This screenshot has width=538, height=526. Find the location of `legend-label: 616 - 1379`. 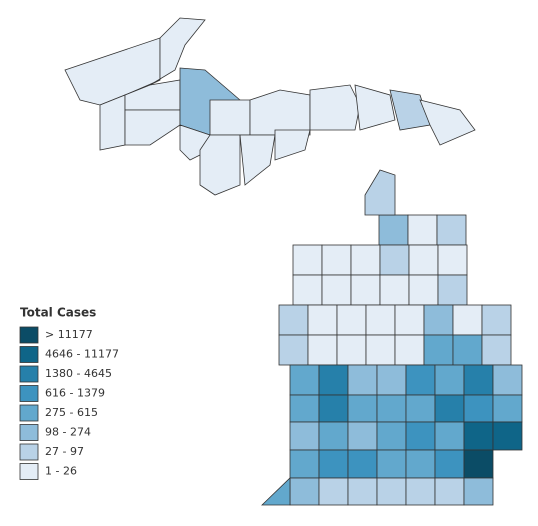

legend-label: 616 - 1379 is located at coordinates (75, 393).